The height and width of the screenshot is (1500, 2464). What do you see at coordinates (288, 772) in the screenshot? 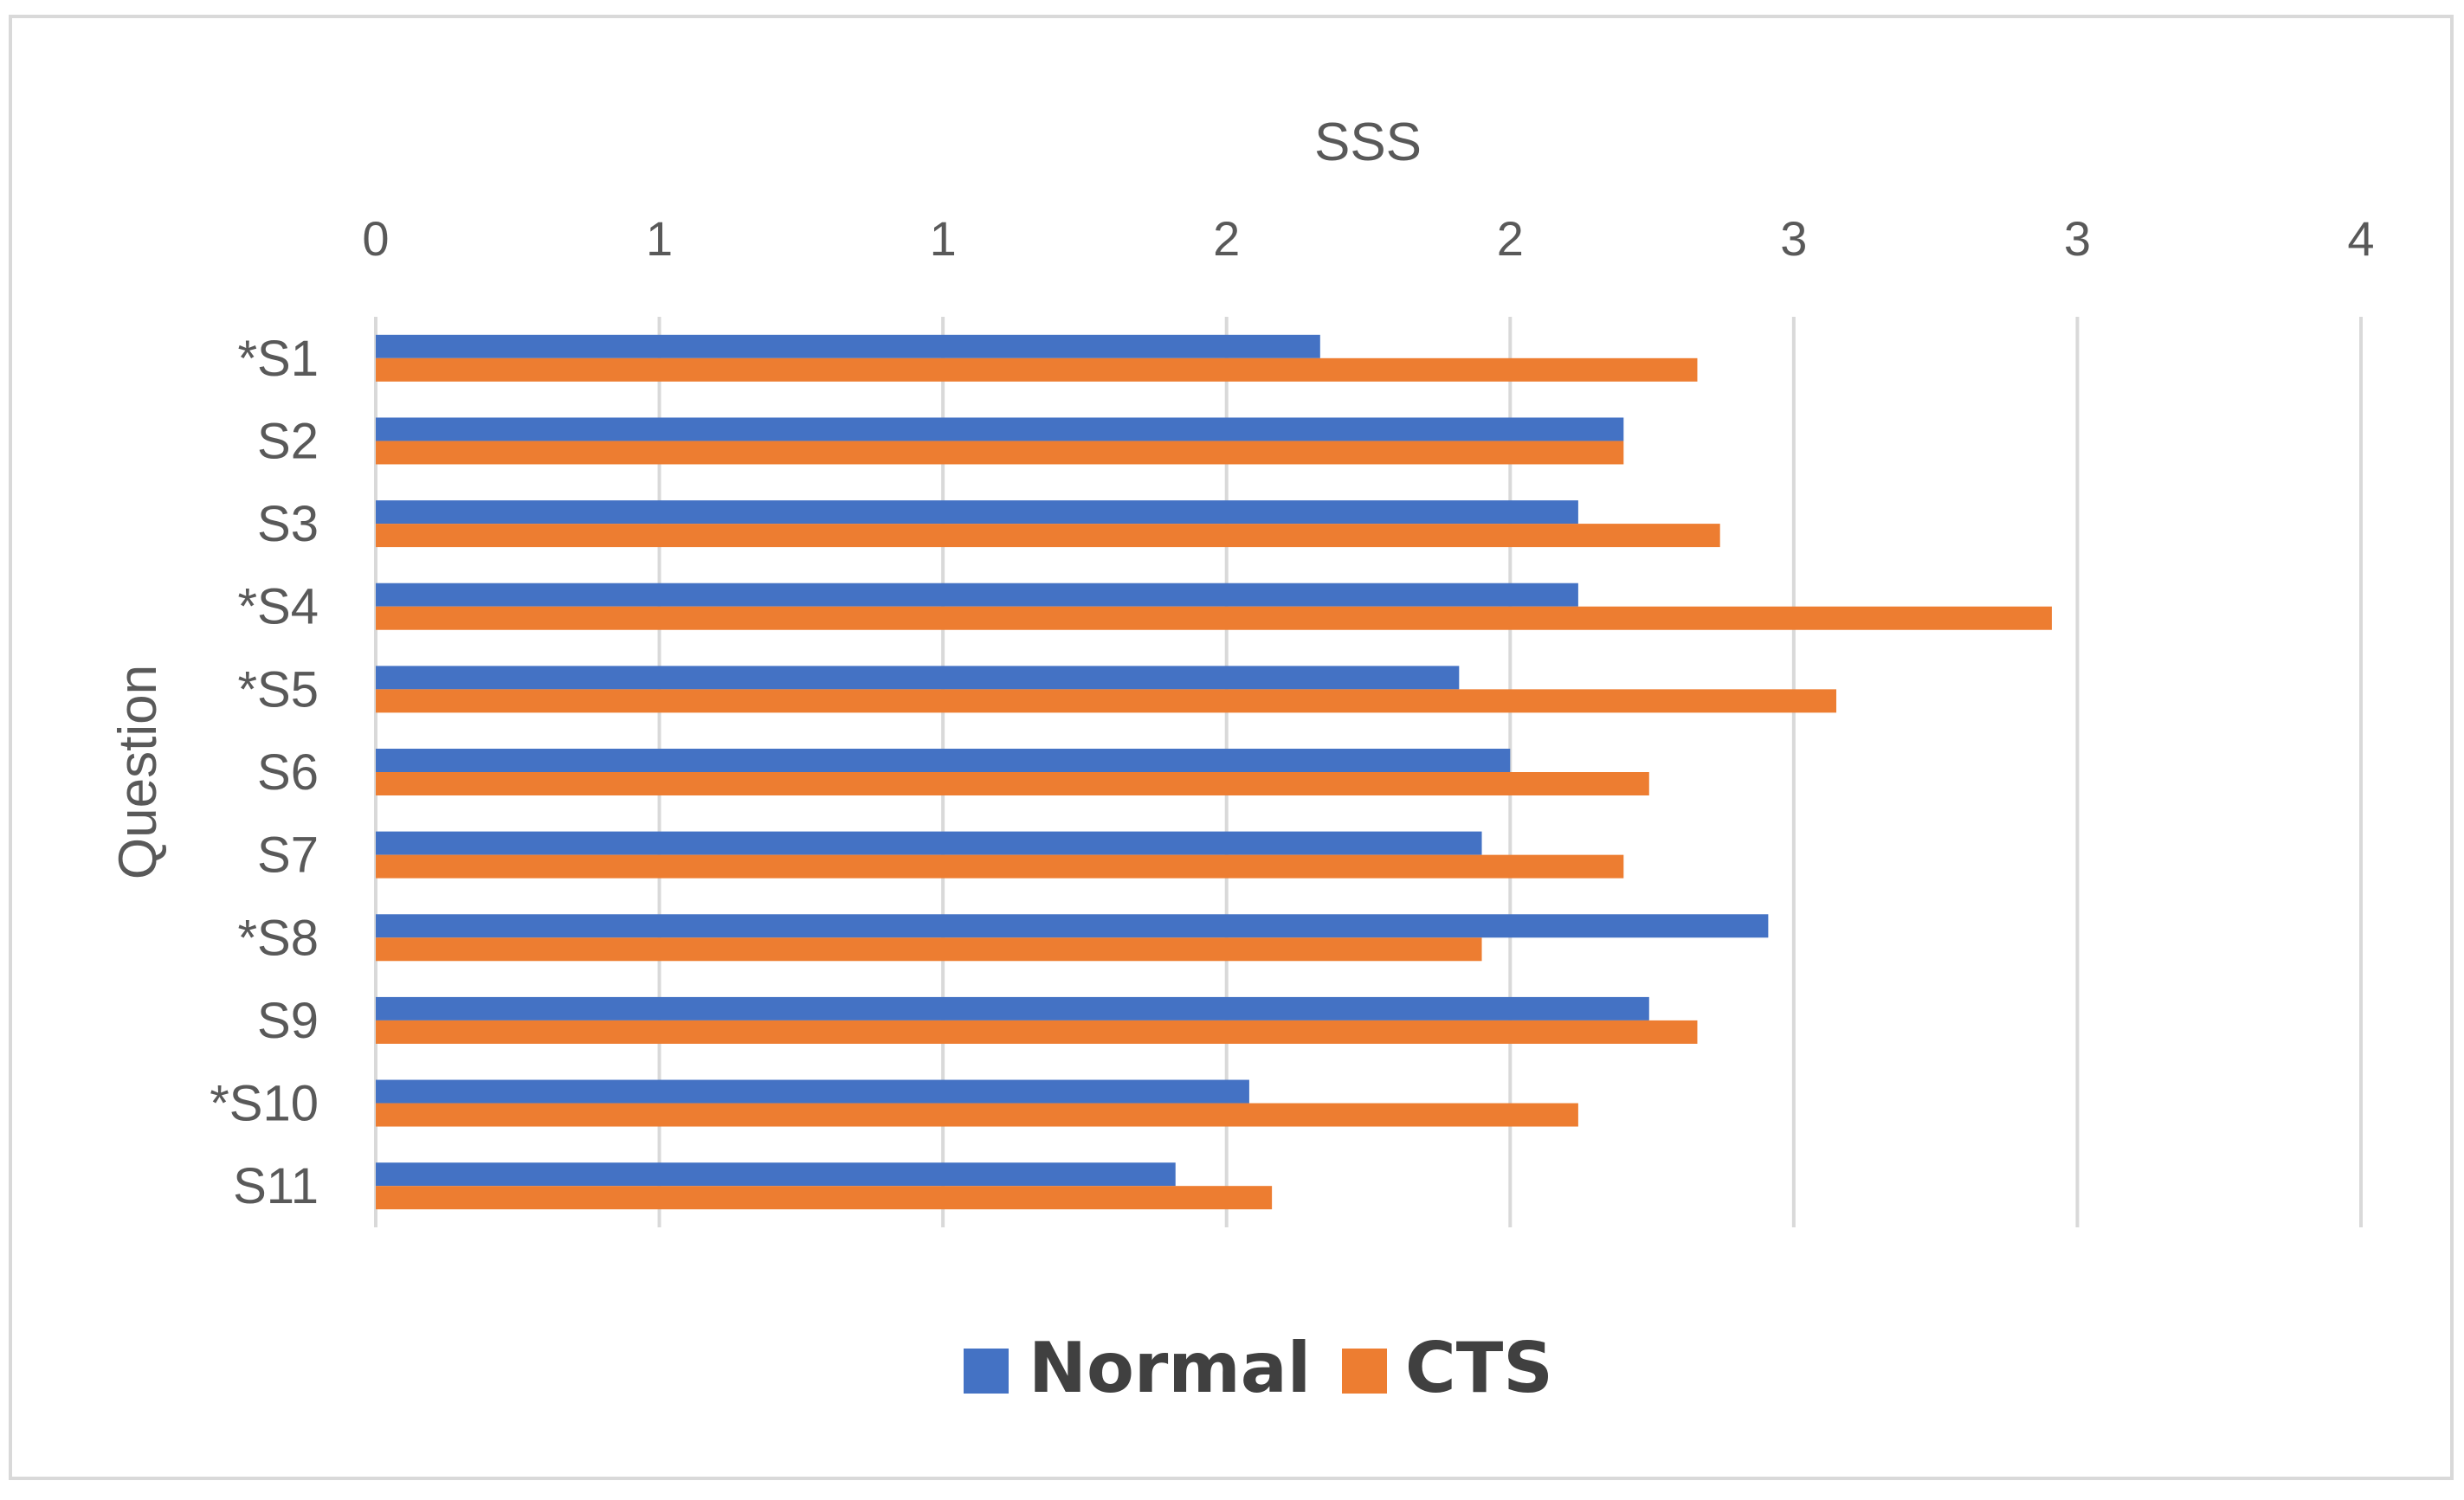
I see `y-tick-label: S6` at bounding box center [288, 772].